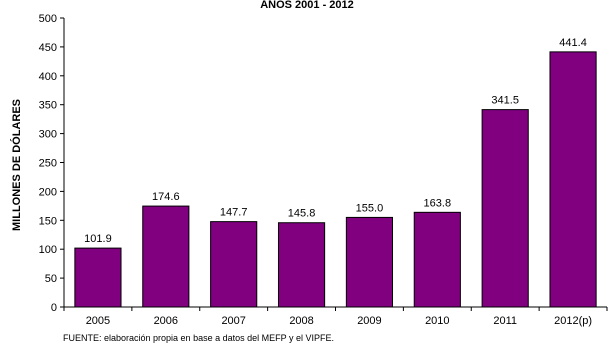 The width and height of the screenshot is (615, 346). What do you see at coordinates (233, 321) in the screenshot?
I see `x-tick-label: 2007` at bounding box center [233, 321].